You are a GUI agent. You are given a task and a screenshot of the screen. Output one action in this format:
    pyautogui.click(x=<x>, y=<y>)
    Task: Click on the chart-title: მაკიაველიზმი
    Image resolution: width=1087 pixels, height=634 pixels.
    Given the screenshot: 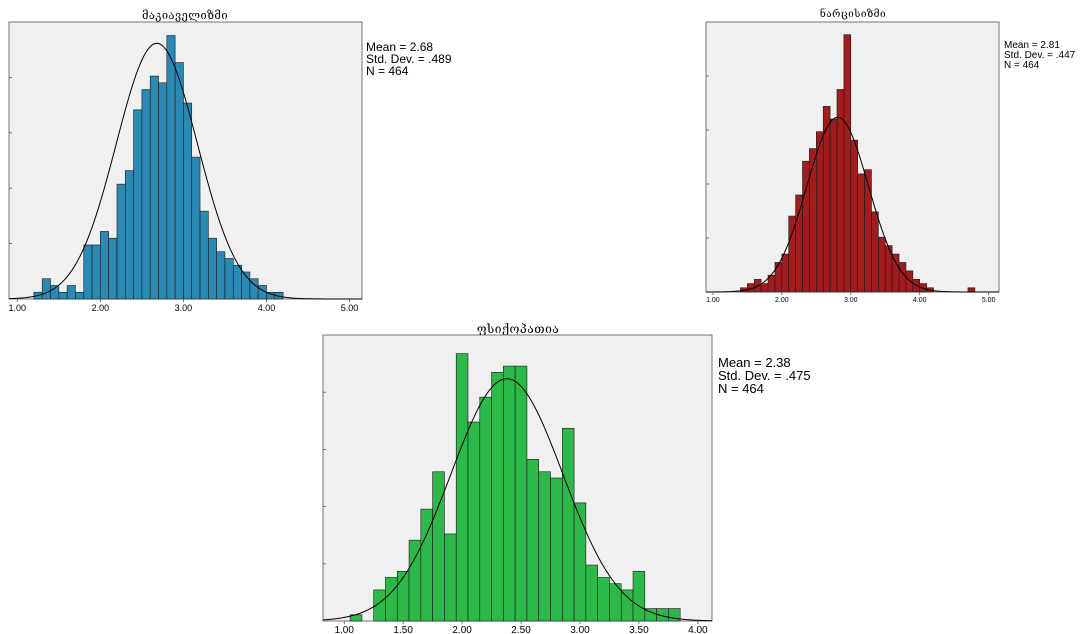 What is the action you would take?
    pyautogui.click(x=185, y=15)
    